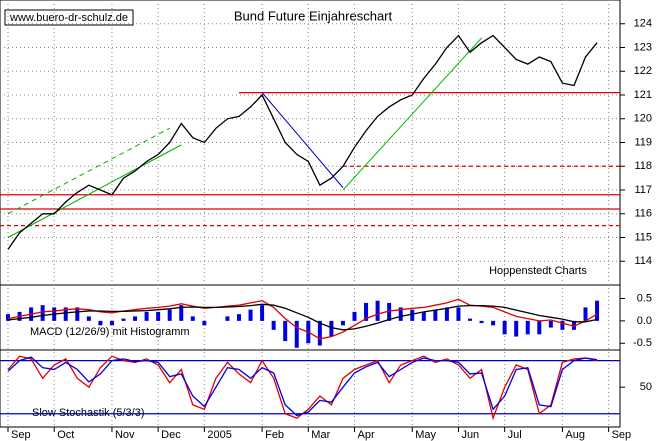  Describe the element at coordinates (644, 298) in the screenshot. I see `y-tick-label: 0.5` at that location.